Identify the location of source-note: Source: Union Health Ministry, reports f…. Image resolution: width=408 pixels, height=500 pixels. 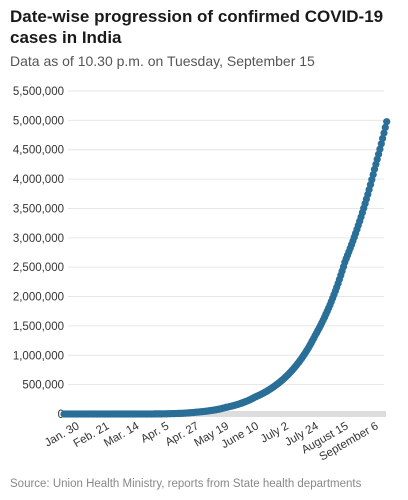
(186, 484).